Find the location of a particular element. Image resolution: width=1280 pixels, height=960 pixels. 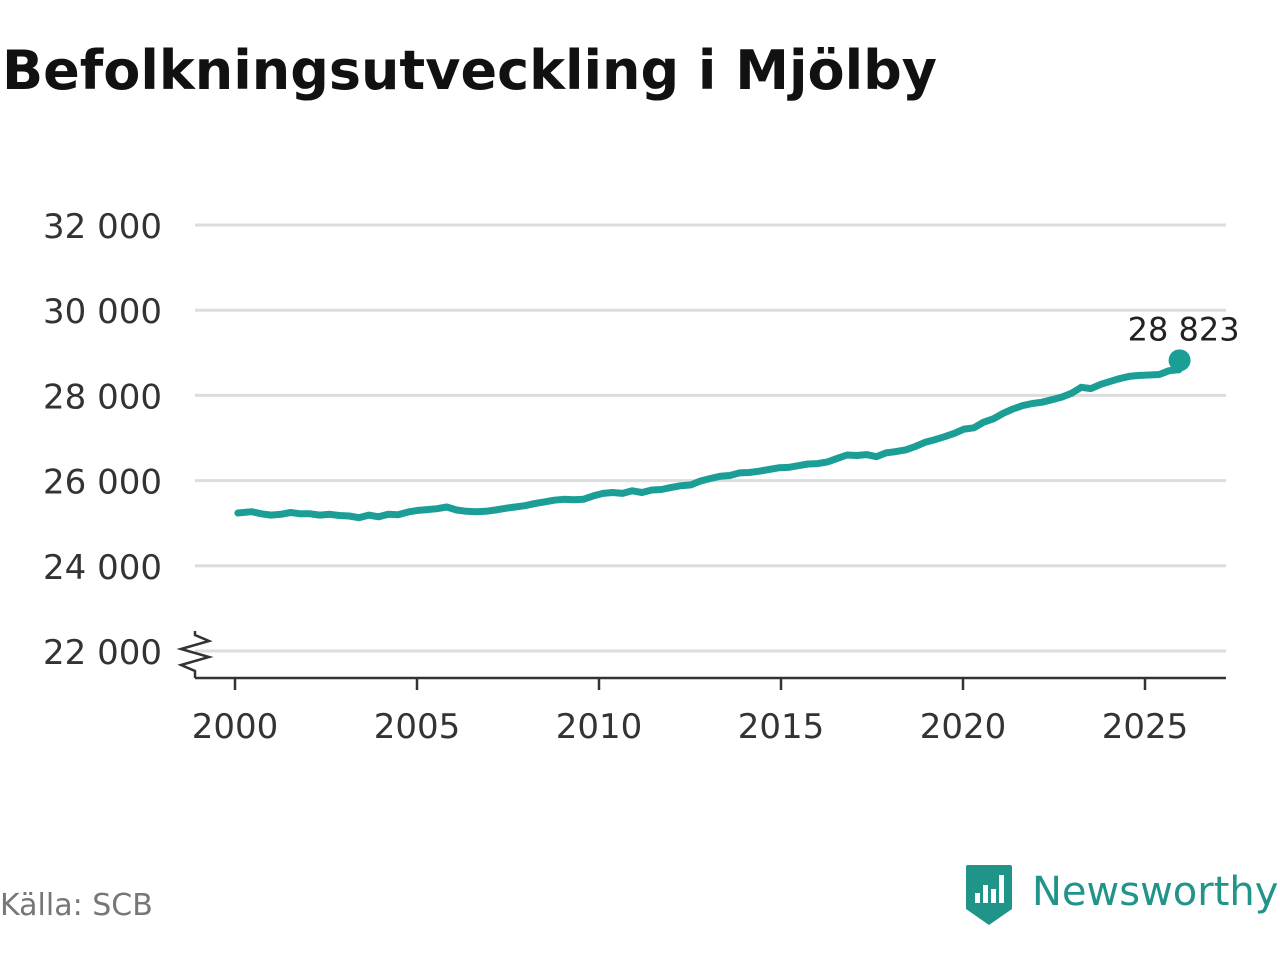

x-tick-label: 2020 is located at coordinates (963, 727).